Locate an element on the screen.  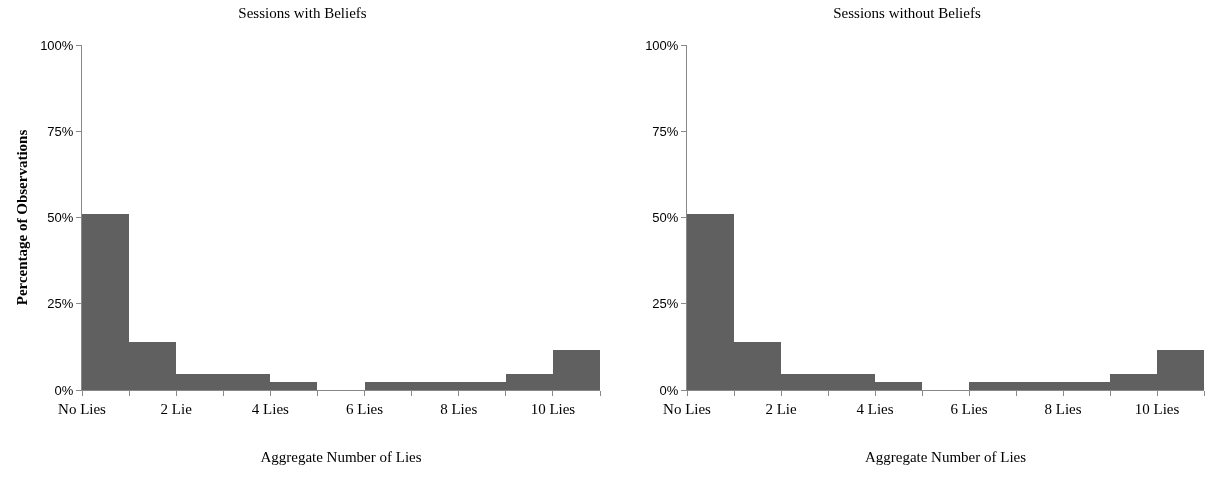
y-axis-title: Percentage of Observations is located at coordinates (22, 217).